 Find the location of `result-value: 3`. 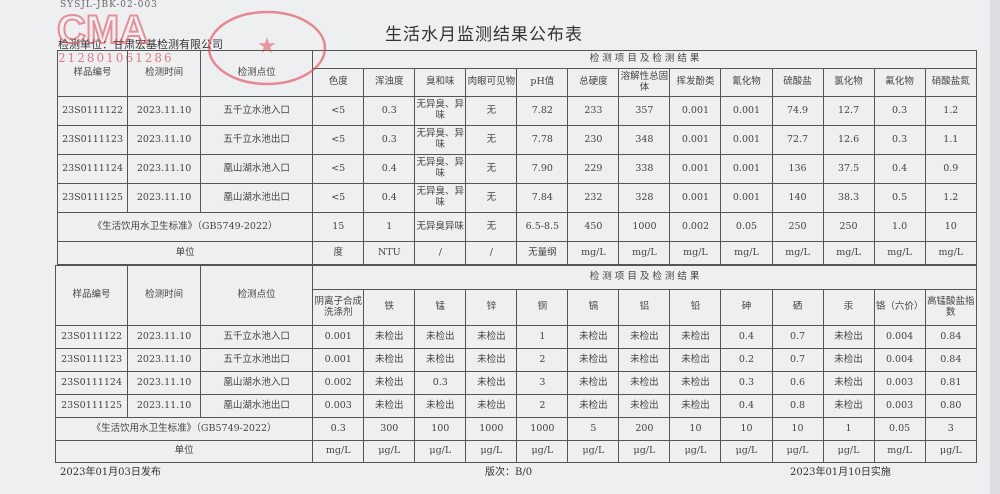

result-value: 3 is located at coordinates (542, 383).